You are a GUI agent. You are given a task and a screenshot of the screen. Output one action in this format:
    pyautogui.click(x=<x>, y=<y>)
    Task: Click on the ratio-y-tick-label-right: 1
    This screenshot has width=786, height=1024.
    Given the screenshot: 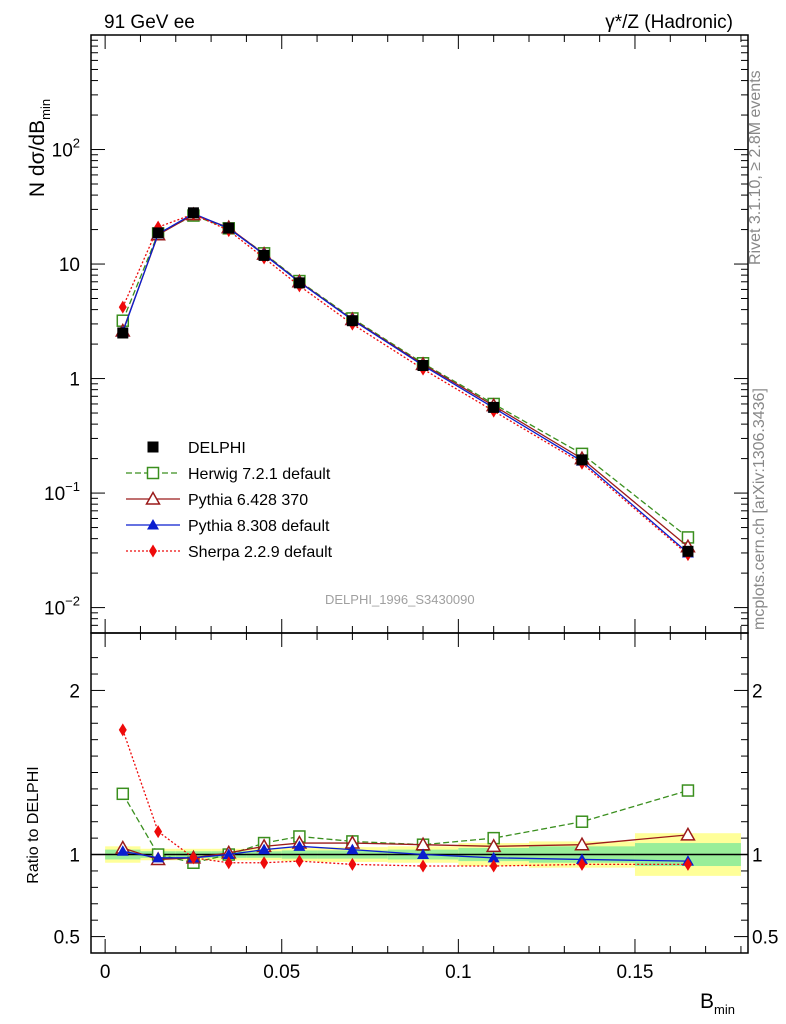 What is the action you would take?
    pyautogui.click(x=757, y=856)
    